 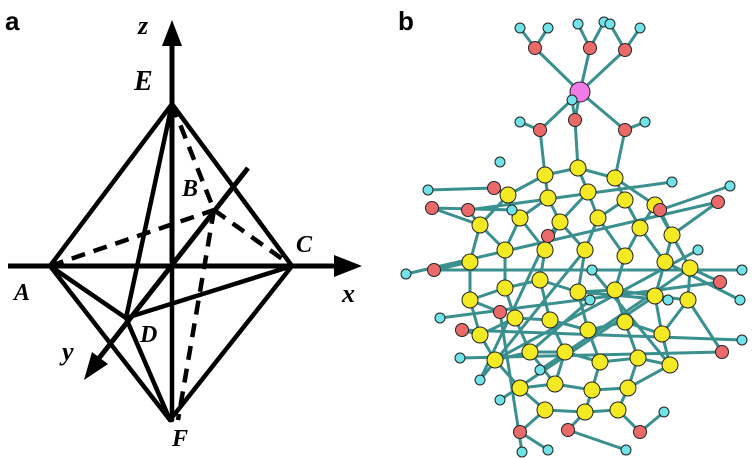 I want to click on panel-b-letter: b, so click(x=406, y=21).